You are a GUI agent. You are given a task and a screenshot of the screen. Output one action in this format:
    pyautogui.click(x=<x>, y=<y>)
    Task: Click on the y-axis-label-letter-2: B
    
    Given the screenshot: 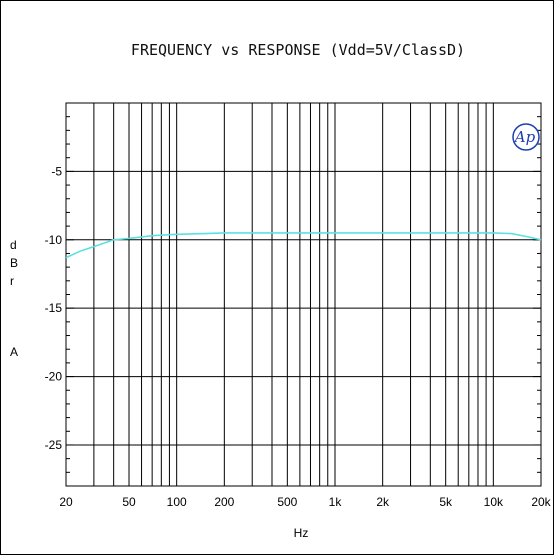 What is the action you would take?
    pyautogui.click(x=14, y=263)
    